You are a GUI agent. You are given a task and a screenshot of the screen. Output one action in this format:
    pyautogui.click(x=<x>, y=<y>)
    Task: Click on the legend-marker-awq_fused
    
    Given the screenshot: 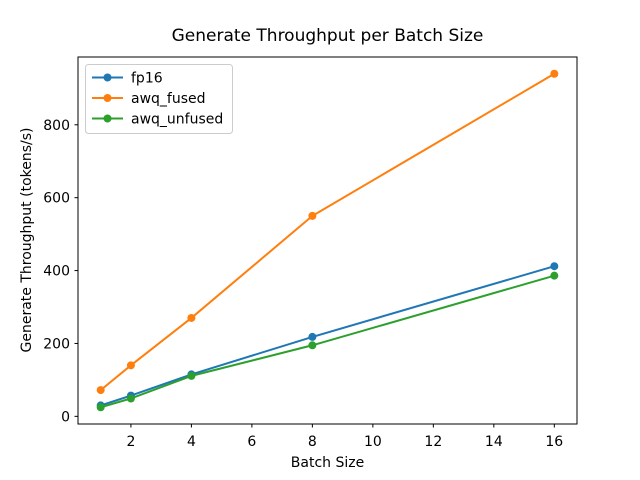 What is the action you would take?
    pyautogui.click(x=107, y=98)
    